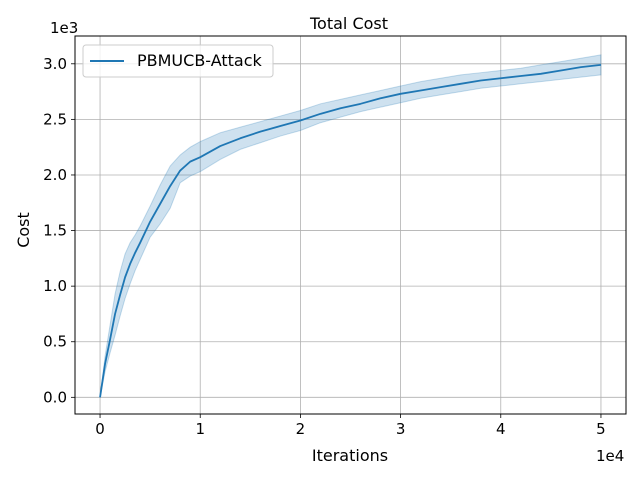 This screenshot has width=640, height=480. I want to click on y-axis-label: Cost, so click(23, 230).